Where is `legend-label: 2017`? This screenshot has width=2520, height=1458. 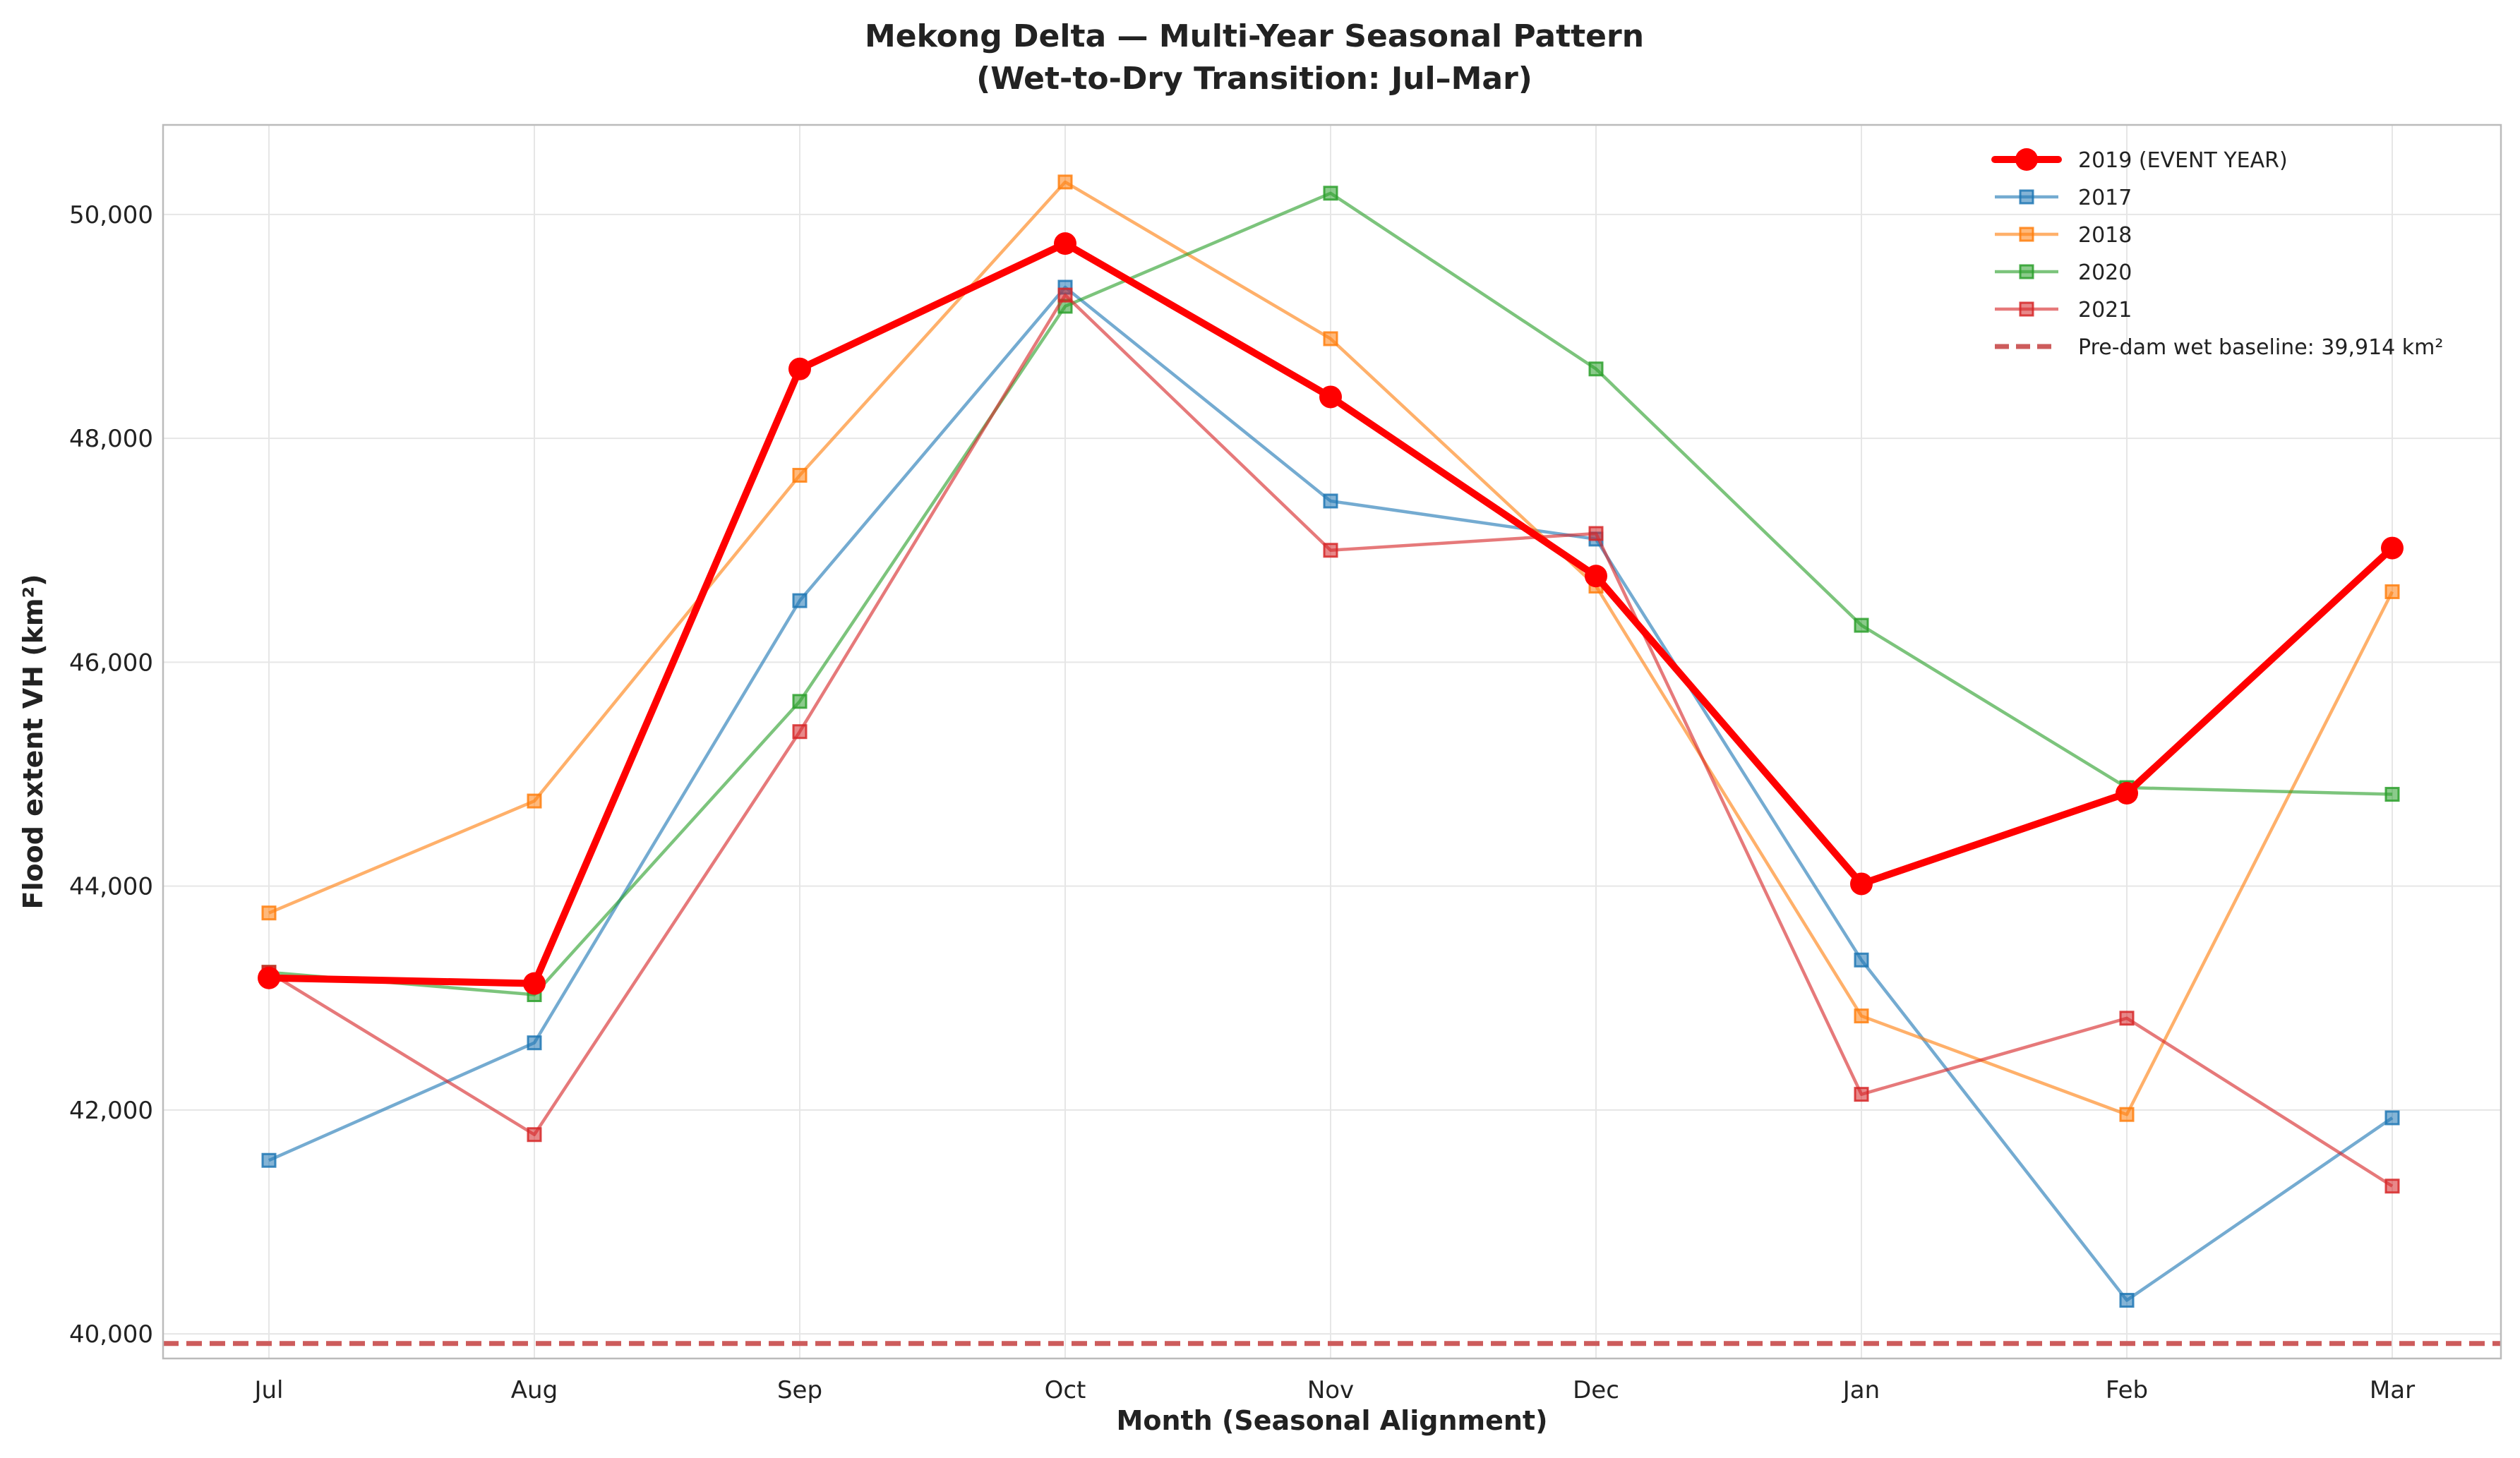
legend-label: 2017 is located at coordinates (2105, 198).